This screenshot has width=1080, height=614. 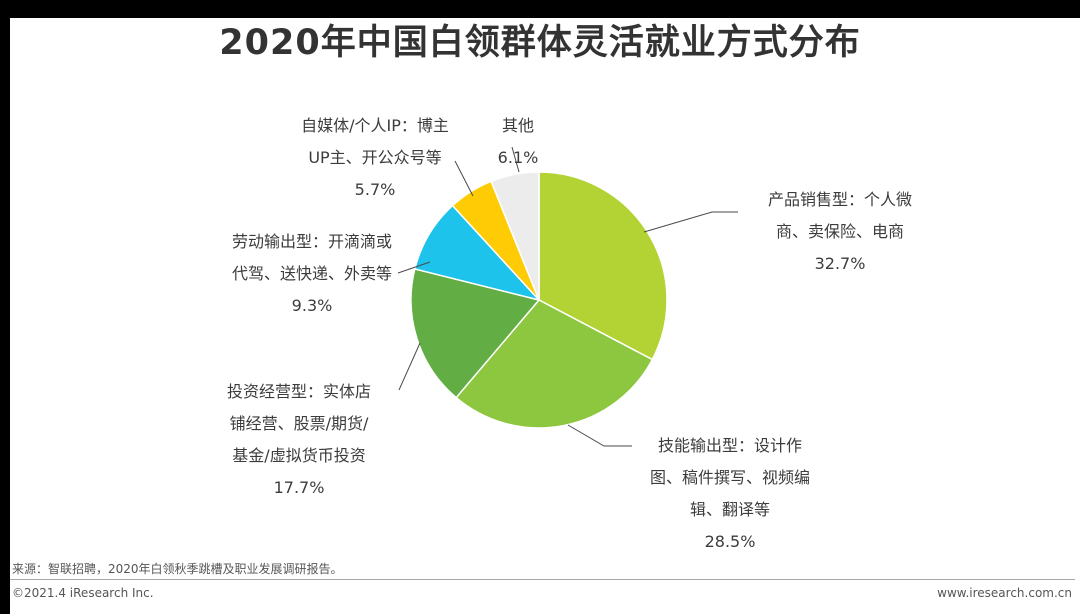 What do you see at coordinates (517, 125) in the screenshot?
I see `label-line: 其他` at bounding box center [517, 125].